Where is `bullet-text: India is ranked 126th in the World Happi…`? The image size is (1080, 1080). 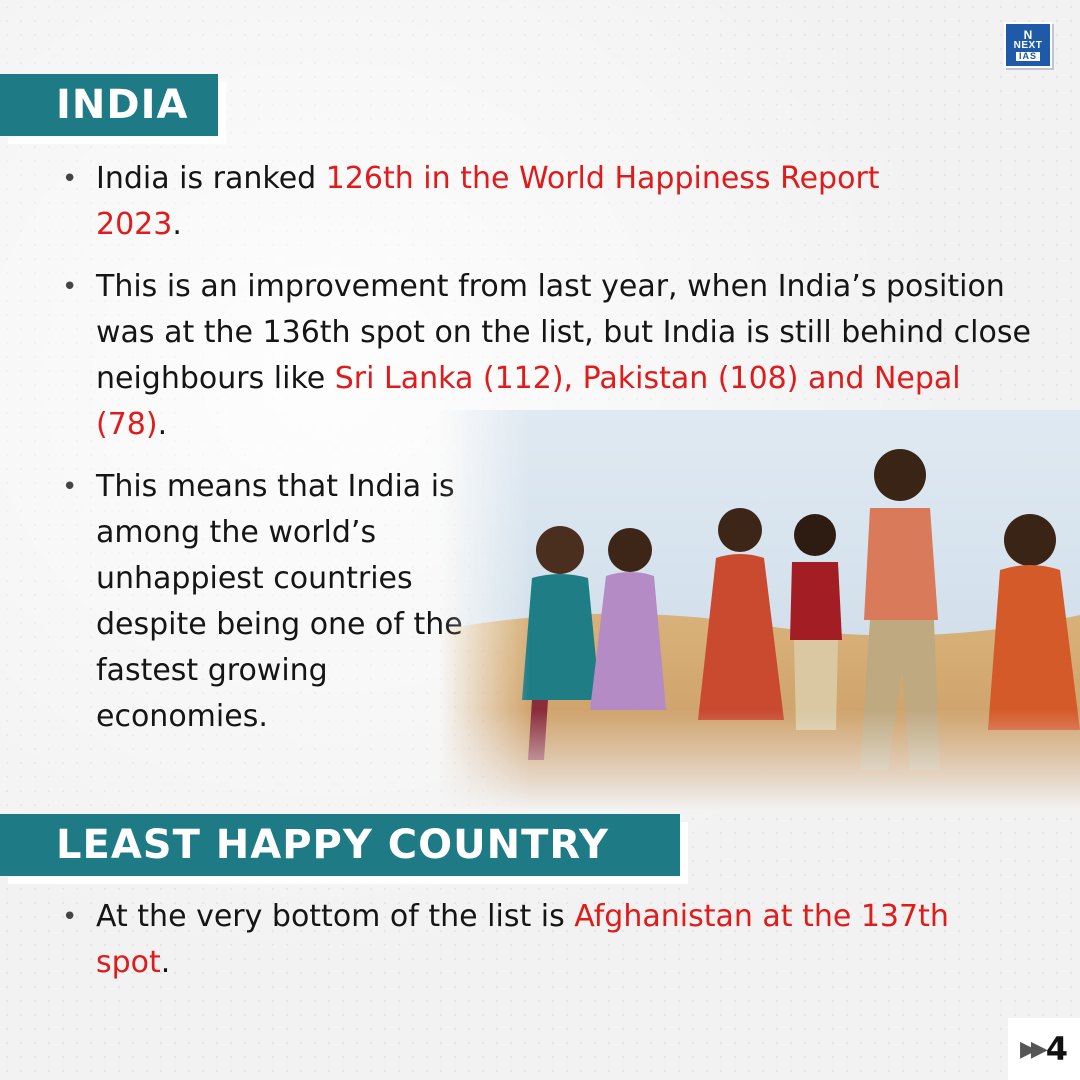 bullet-text: India is ranked 126th in the World Happi… is located at coordinates (488, 201).